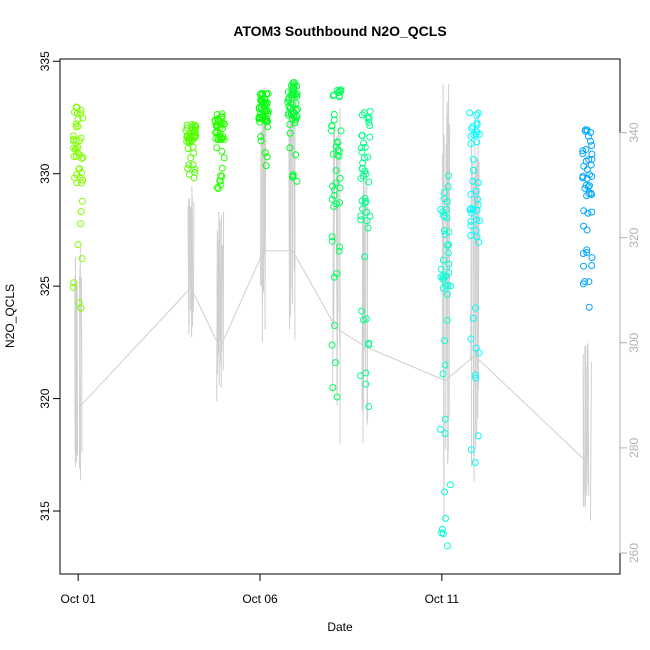 Image resolution: width=650 pixels, height=650 pixels. What do you see at coordinates (45, 173) in the screenshot?
I see `y-tick-label: 330` at bounding box center [45, 173].